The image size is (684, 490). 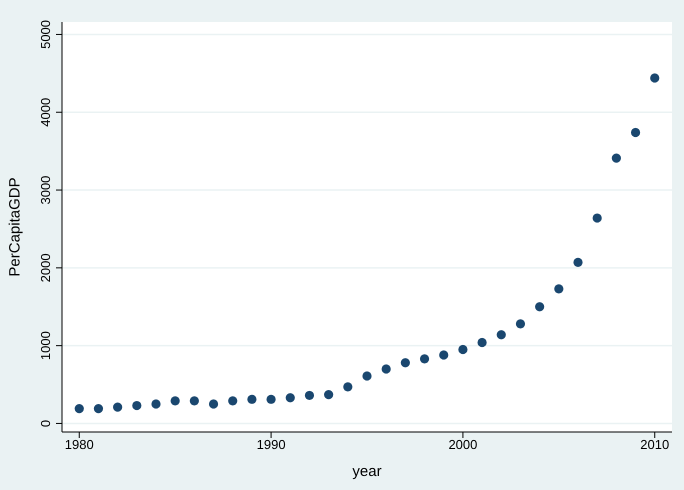 What do you see at coordinates (45, 112) in the screenshot?
I see `y-tick-label: 4000` at bounding box center [45, 112].